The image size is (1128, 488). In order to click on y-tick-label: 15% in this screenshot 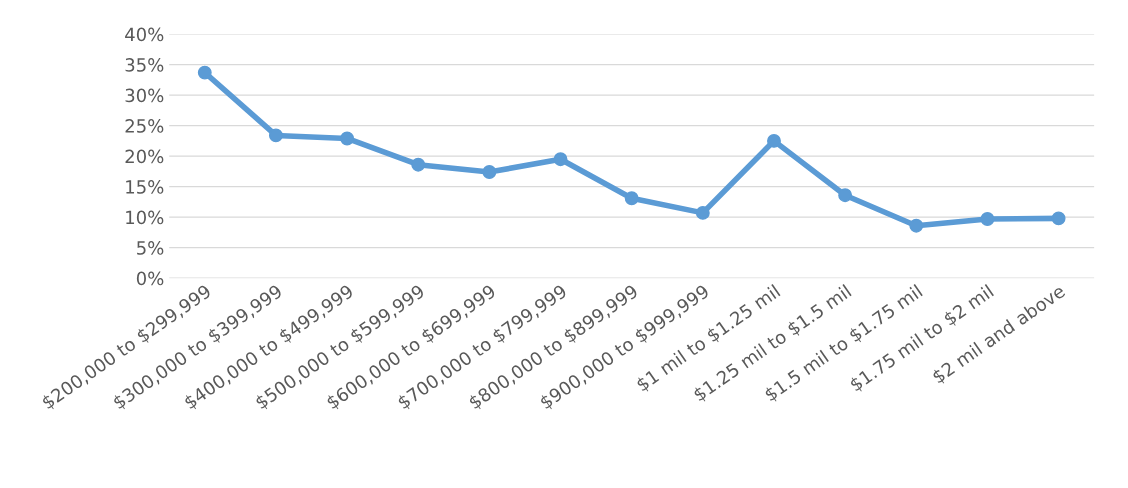, I will do `click(145, 187)`.